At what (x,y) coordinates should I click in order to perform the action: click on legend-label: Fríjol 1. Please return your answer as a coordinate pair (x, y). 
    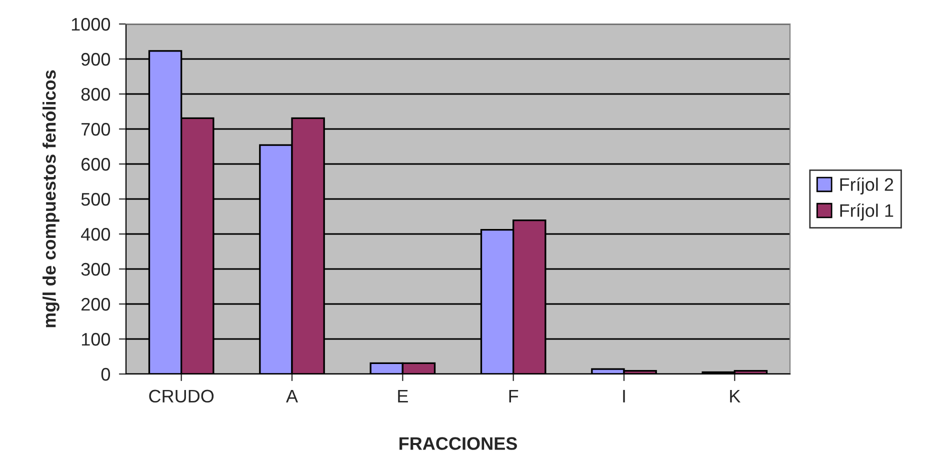
    Looking at the image, I should click on (867, 212).